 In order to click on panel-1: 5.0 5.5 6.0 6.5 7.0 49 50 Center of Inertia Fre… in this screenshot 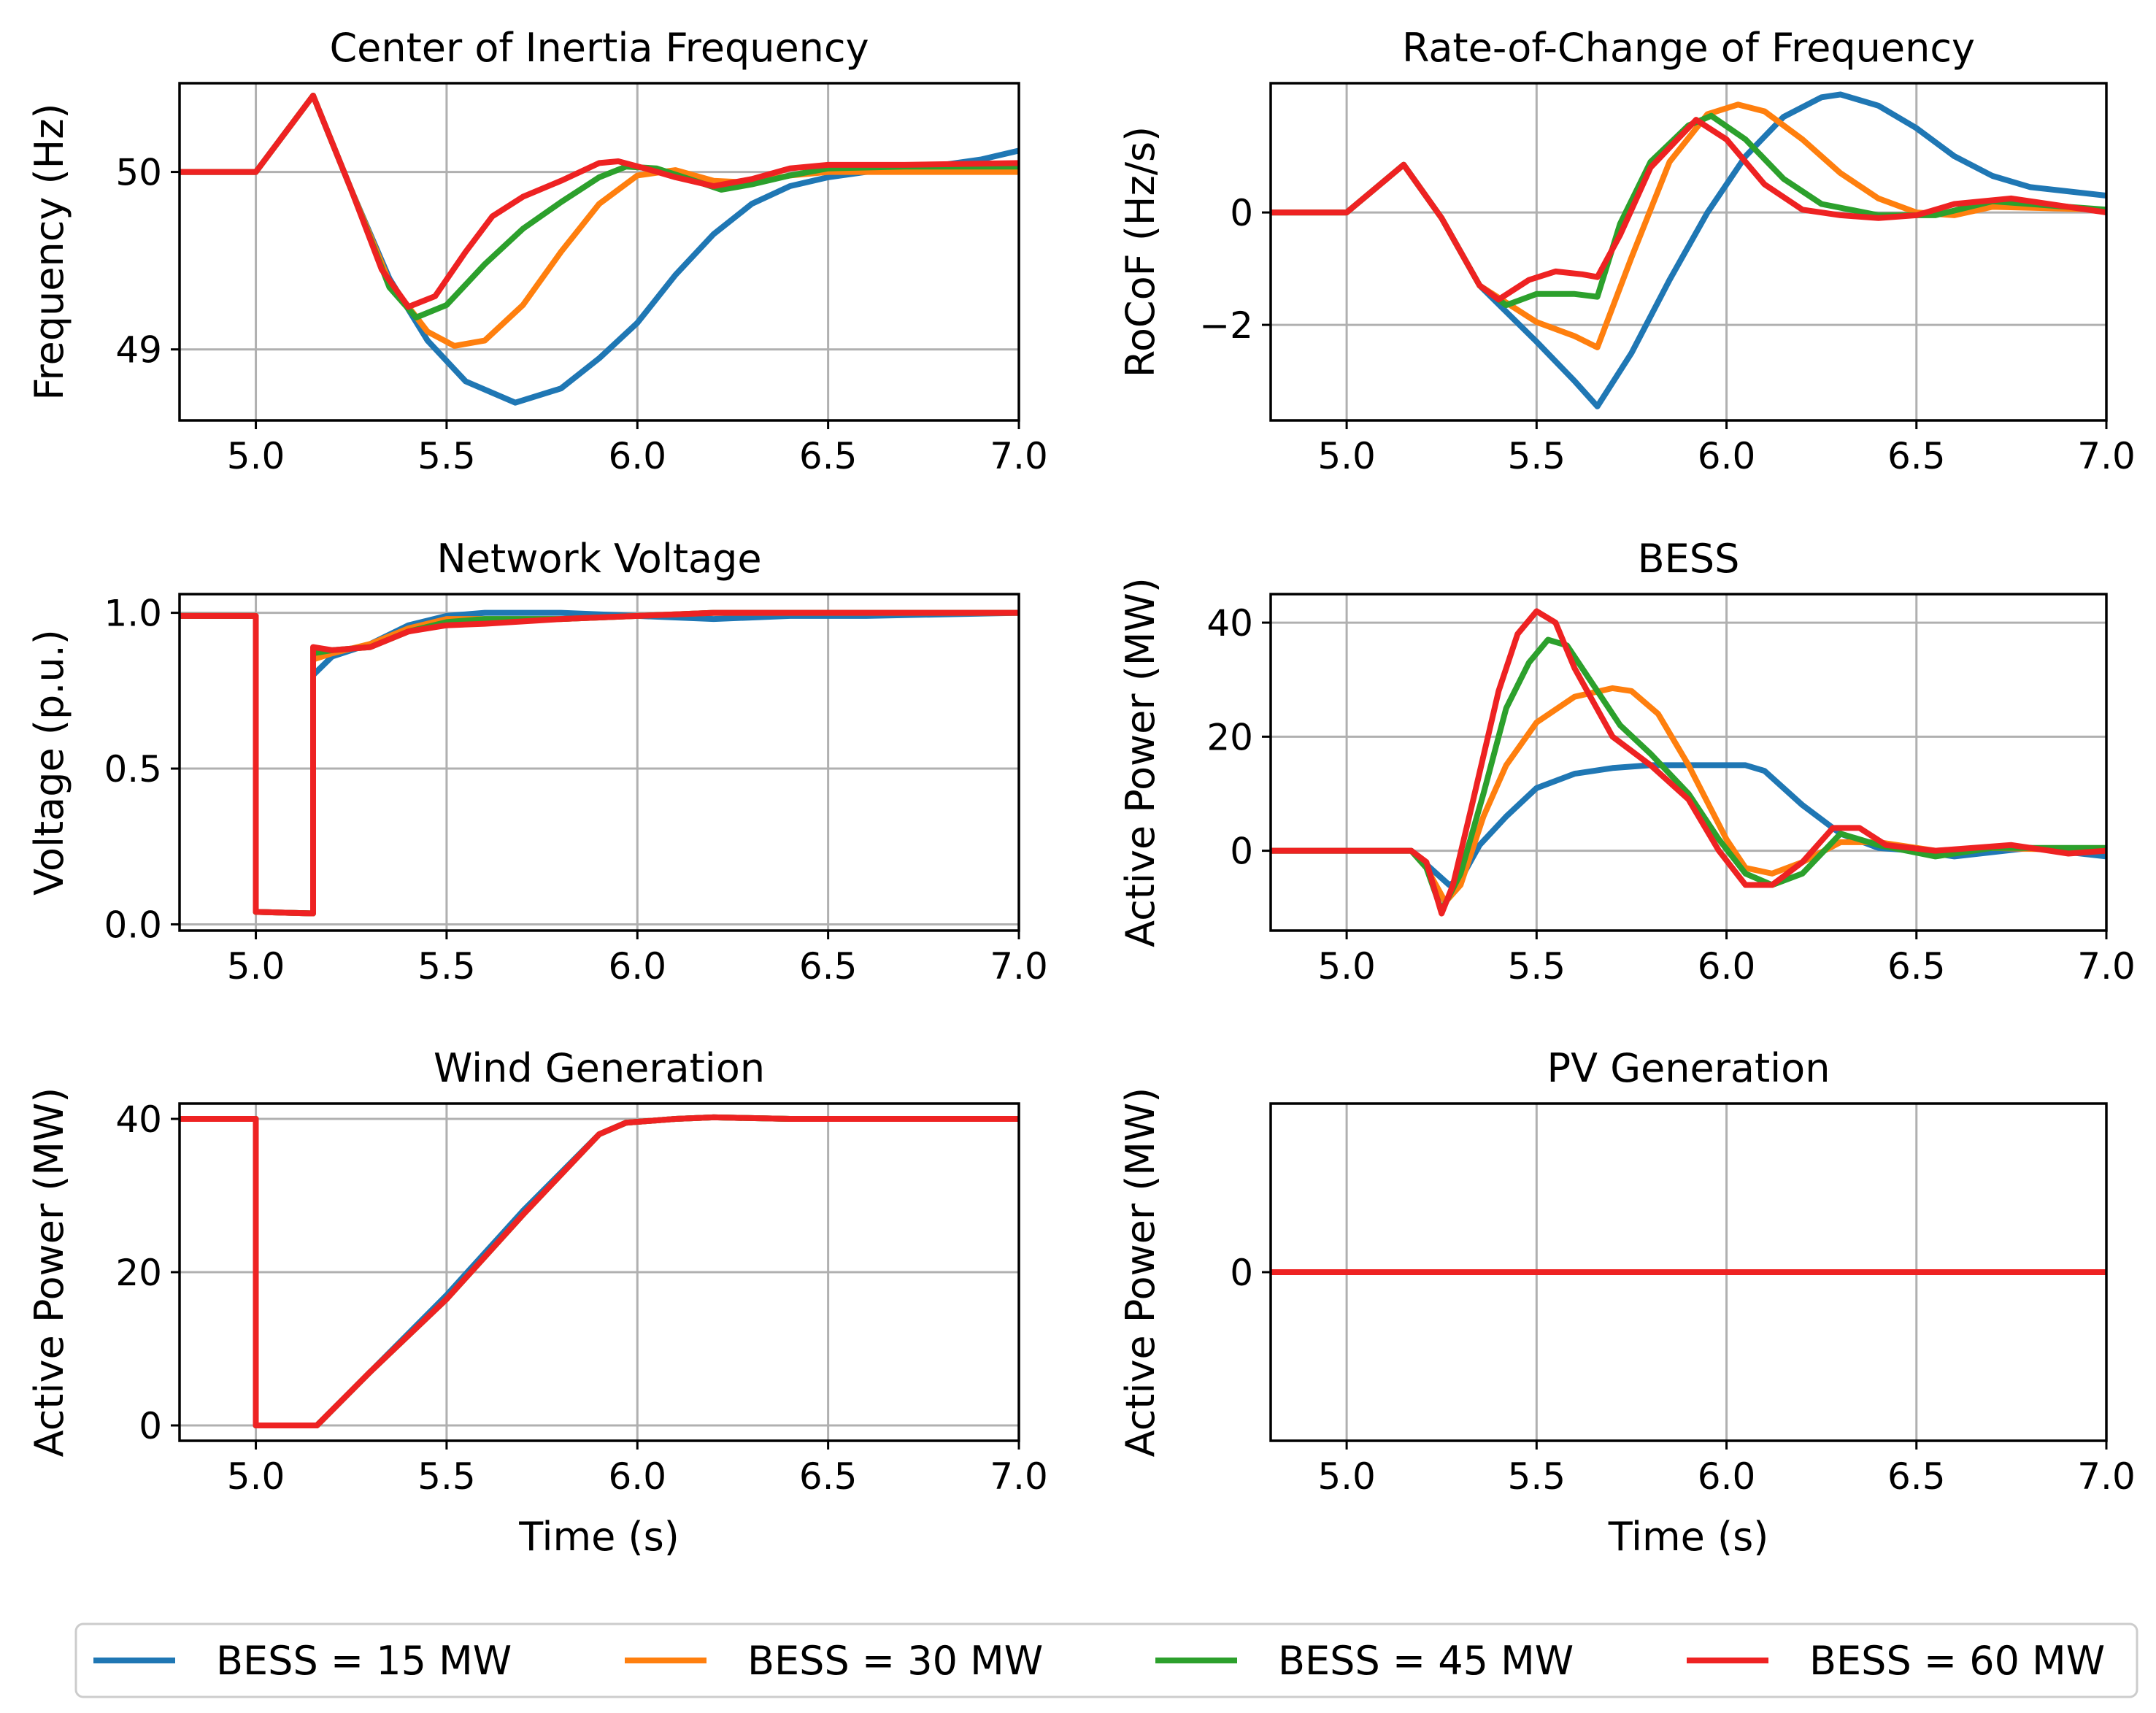, I will do `click(537, 251)`.